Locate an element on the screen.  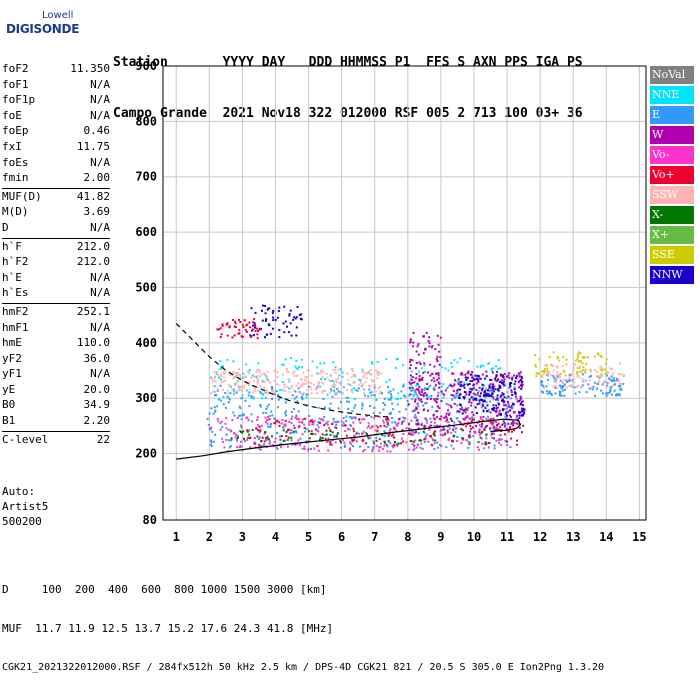
echo-points is located at coordinates (415, 378).